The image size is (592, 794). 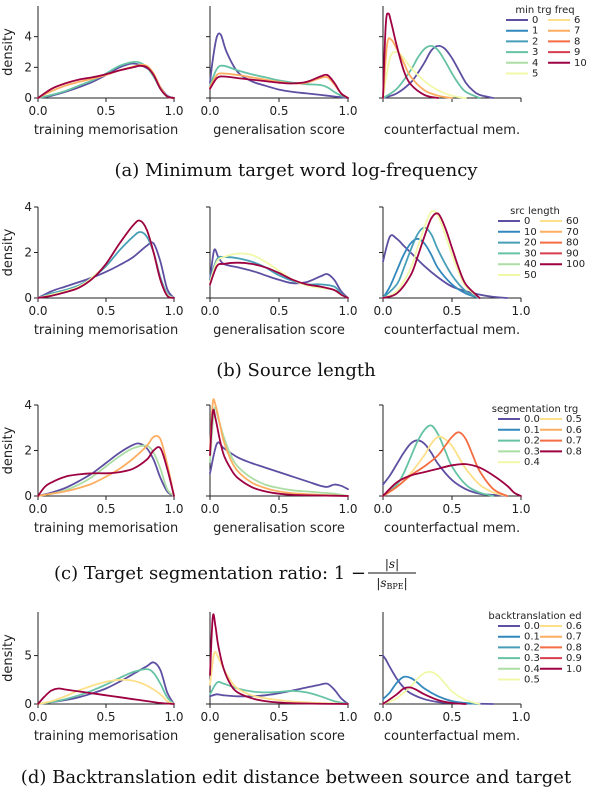 I want to click on legend-entry: 0.1, so click(x=532, y=430).